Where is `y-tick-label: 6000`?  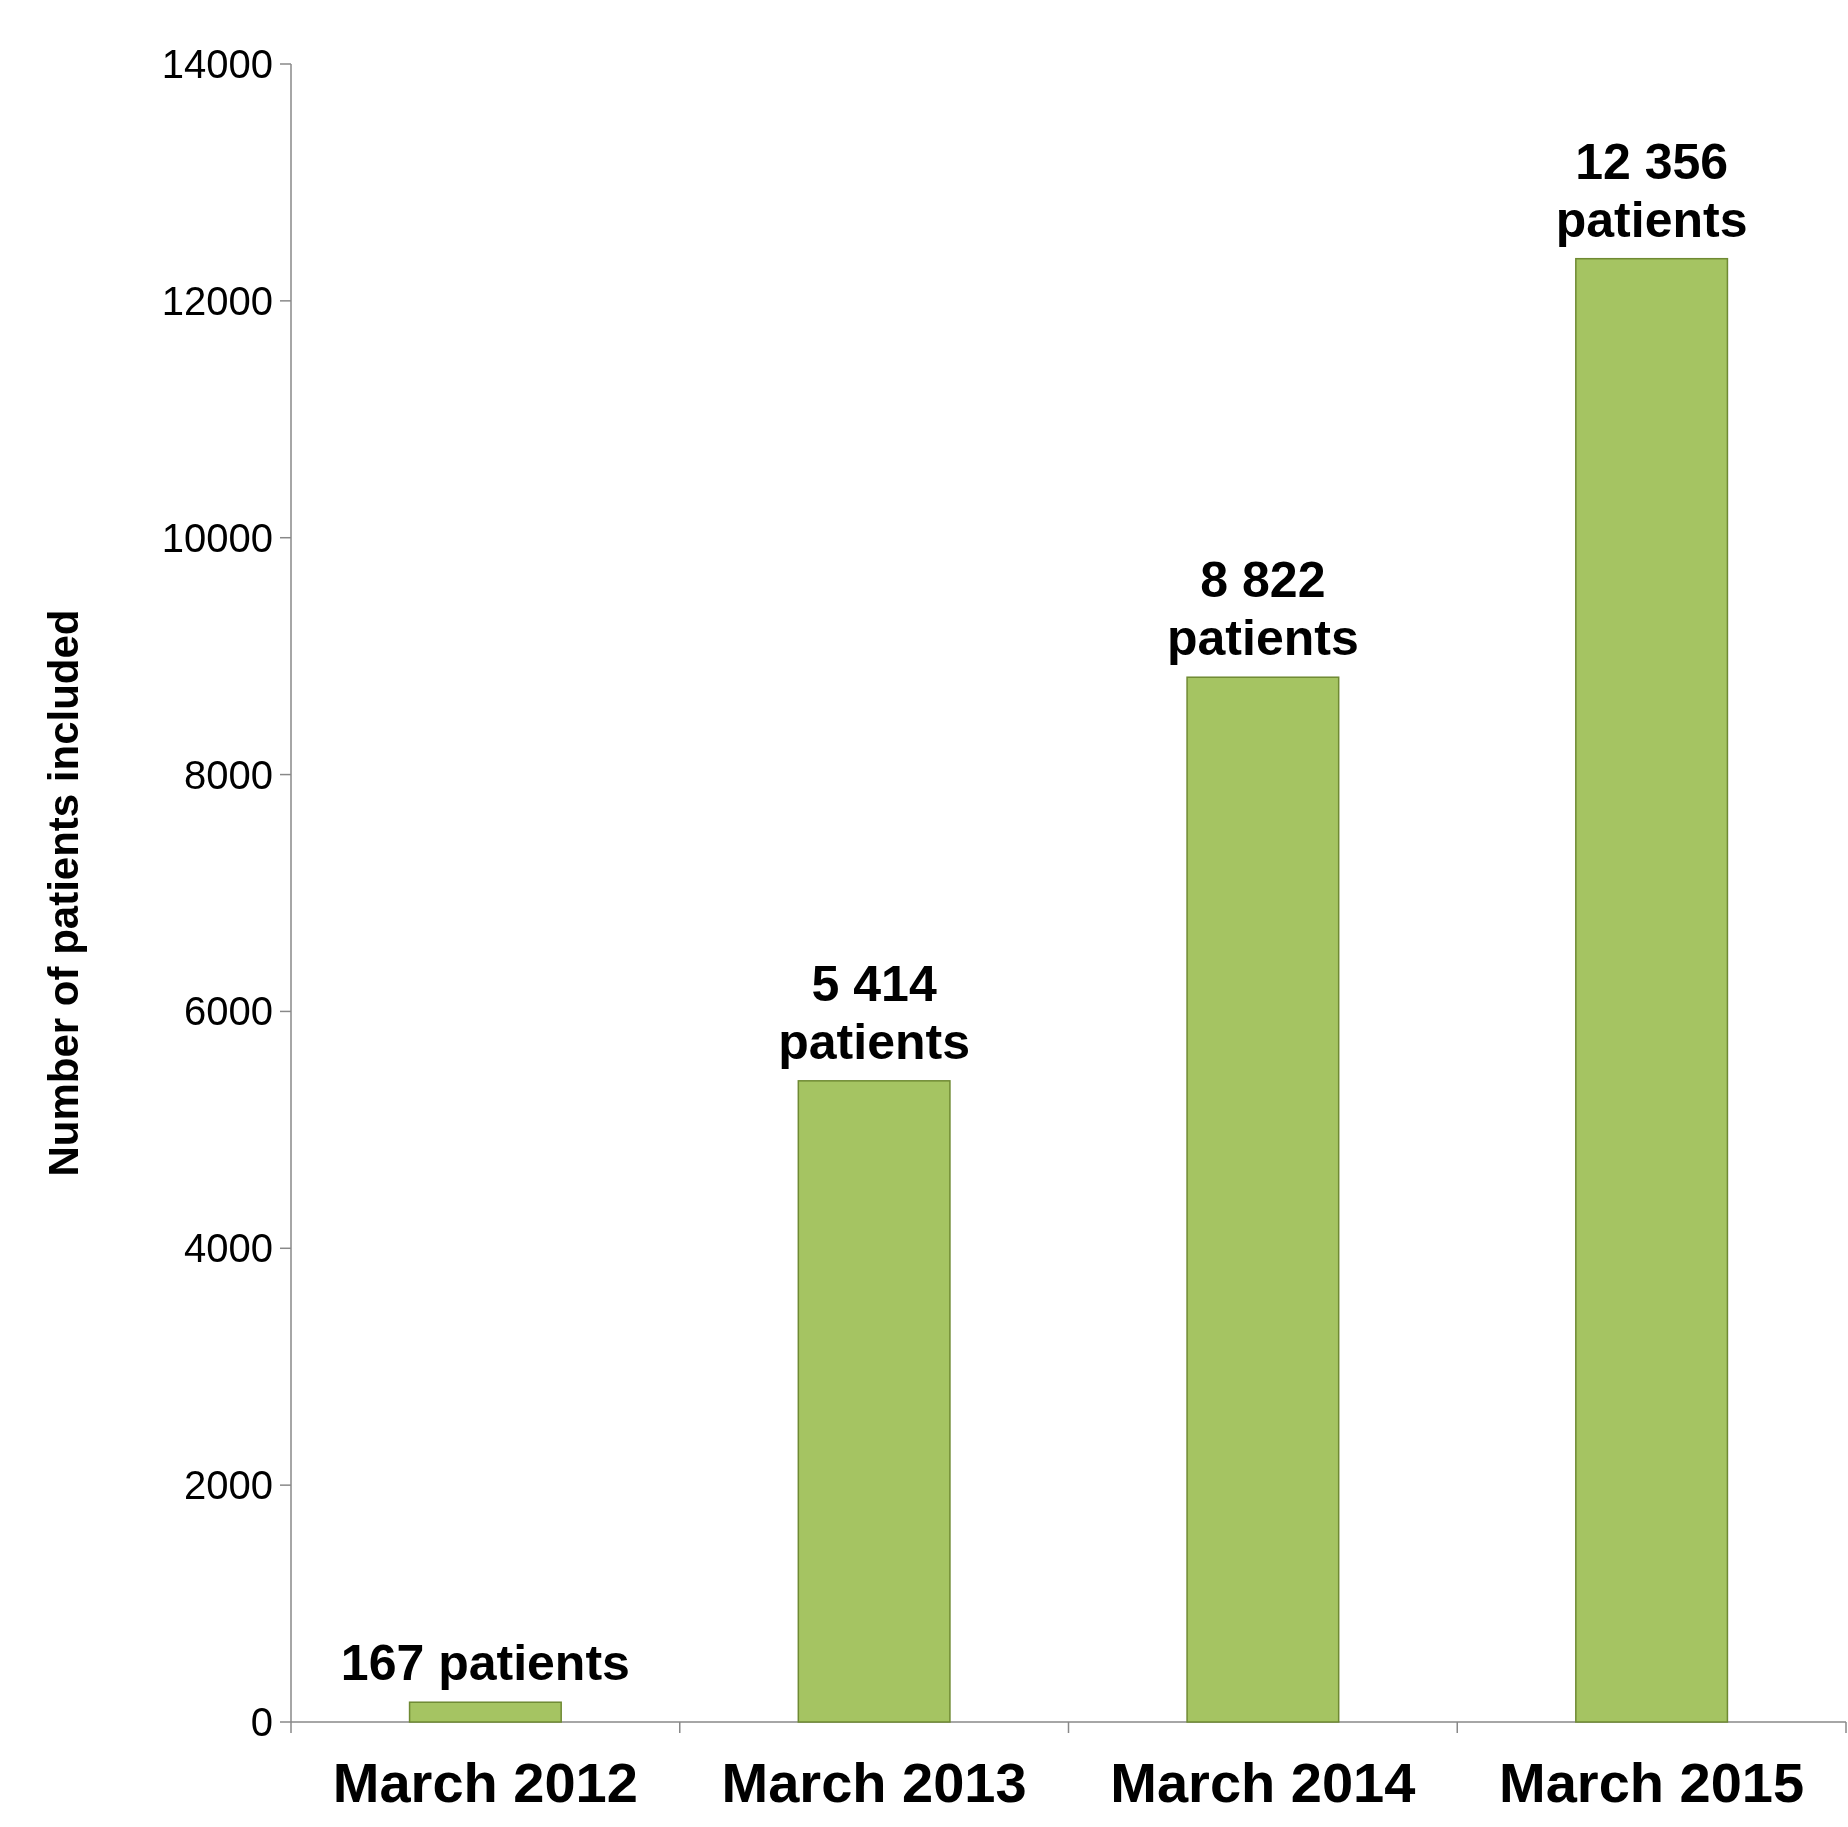
y-tick-label: 6000 is located at coordinates (228, 1011).